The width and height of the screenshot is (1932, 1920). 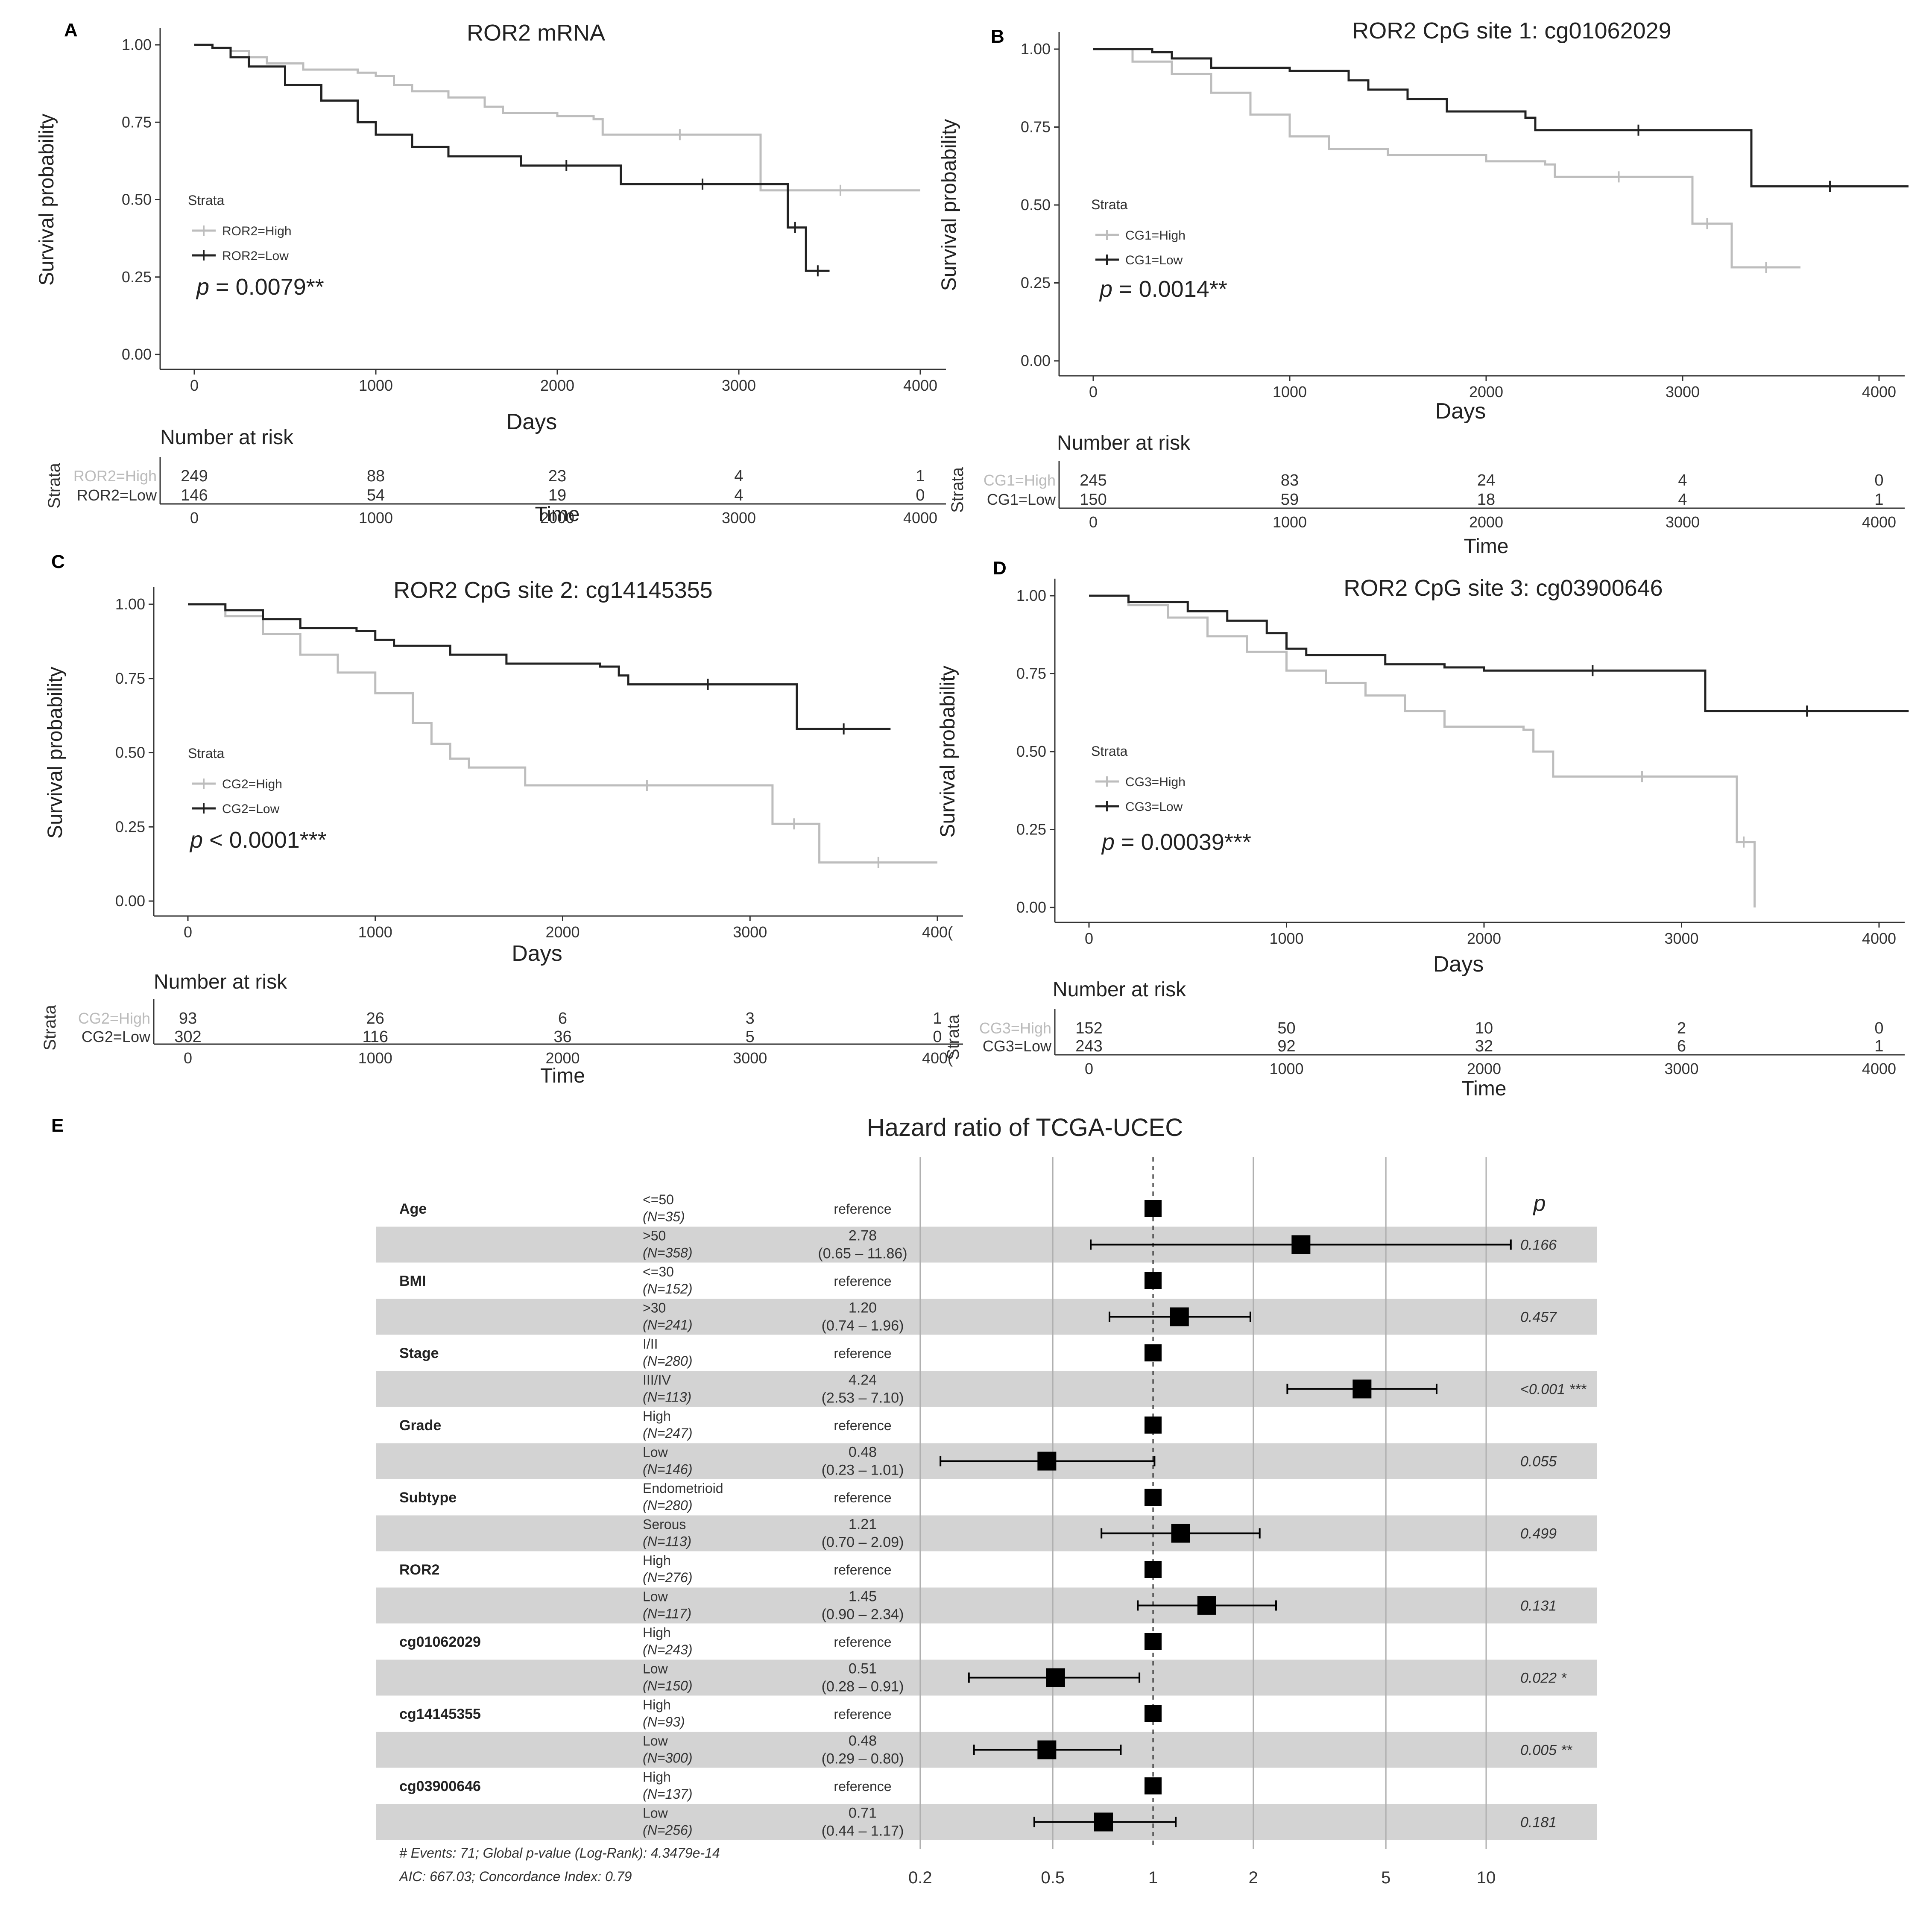 I want to click on forest-p-value: 0.499, so click(x=1538, y=1534).